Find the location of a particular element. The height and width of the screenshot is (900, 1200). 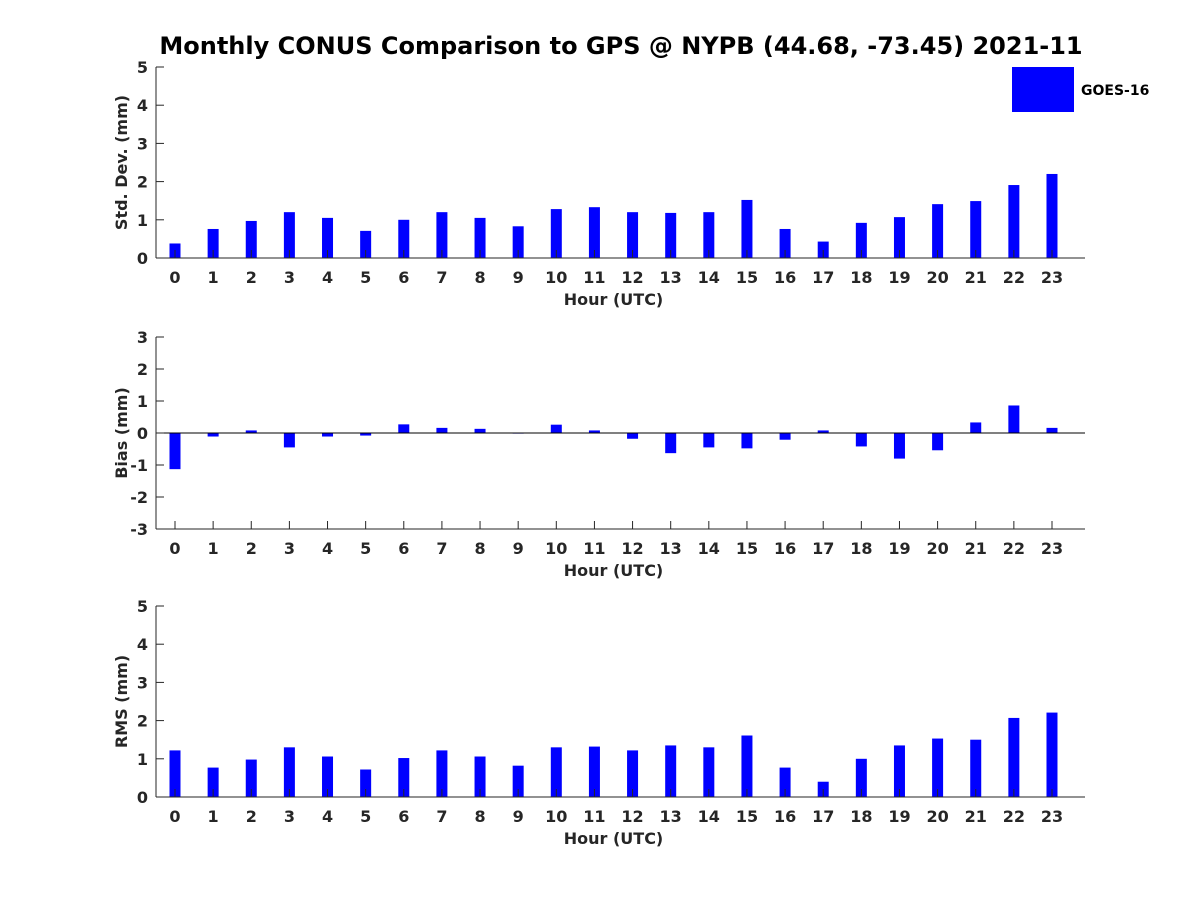

x-tick-label: 3 is located at coordinates (289, 816).